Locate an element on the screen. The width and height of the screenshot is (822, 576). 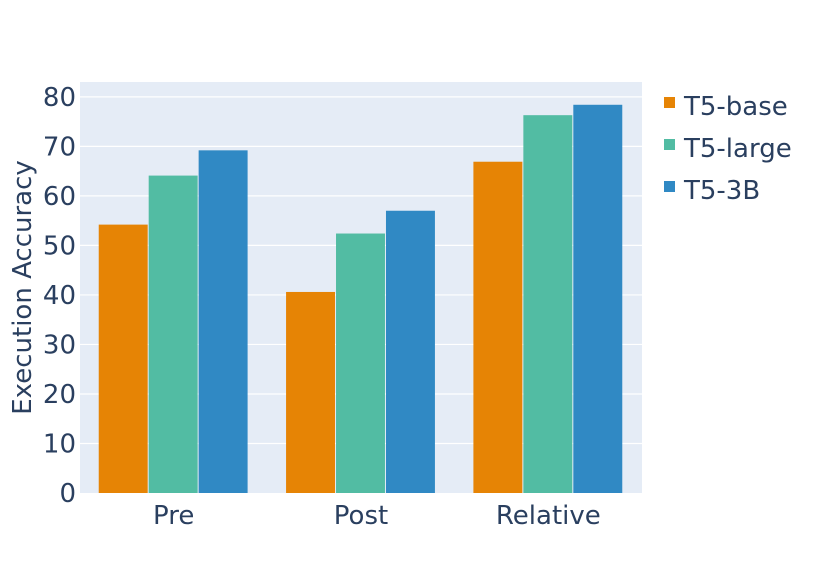
y-tick-label: 60 is located at coordinates (59, 197).